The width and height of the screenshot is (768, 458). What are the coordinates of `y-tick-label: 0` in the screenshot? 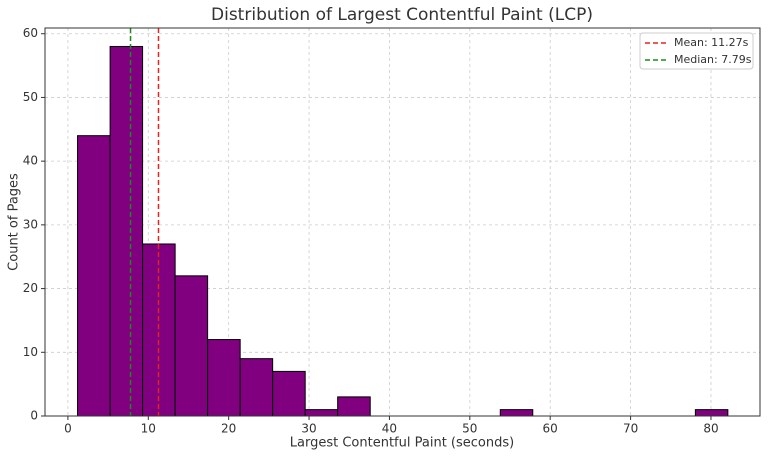 It's located at (34, 416).